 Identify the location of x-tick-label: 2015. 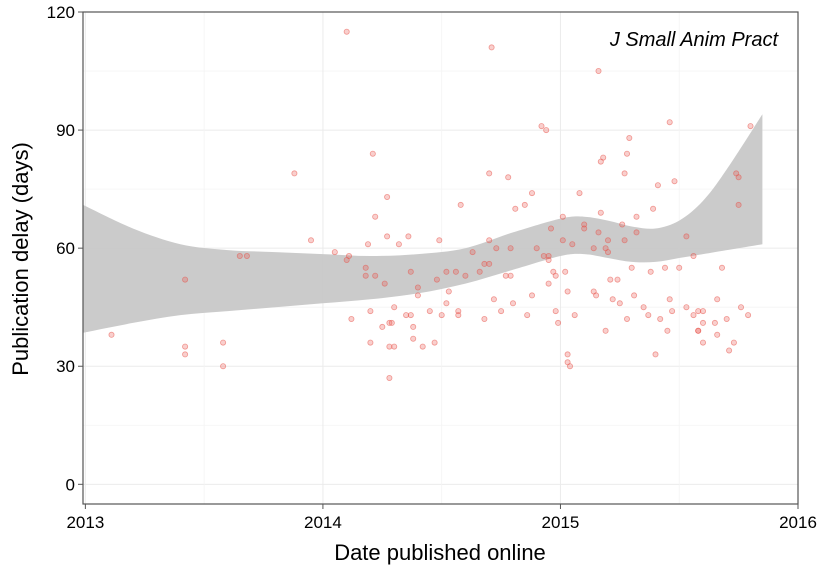
(561, 522).